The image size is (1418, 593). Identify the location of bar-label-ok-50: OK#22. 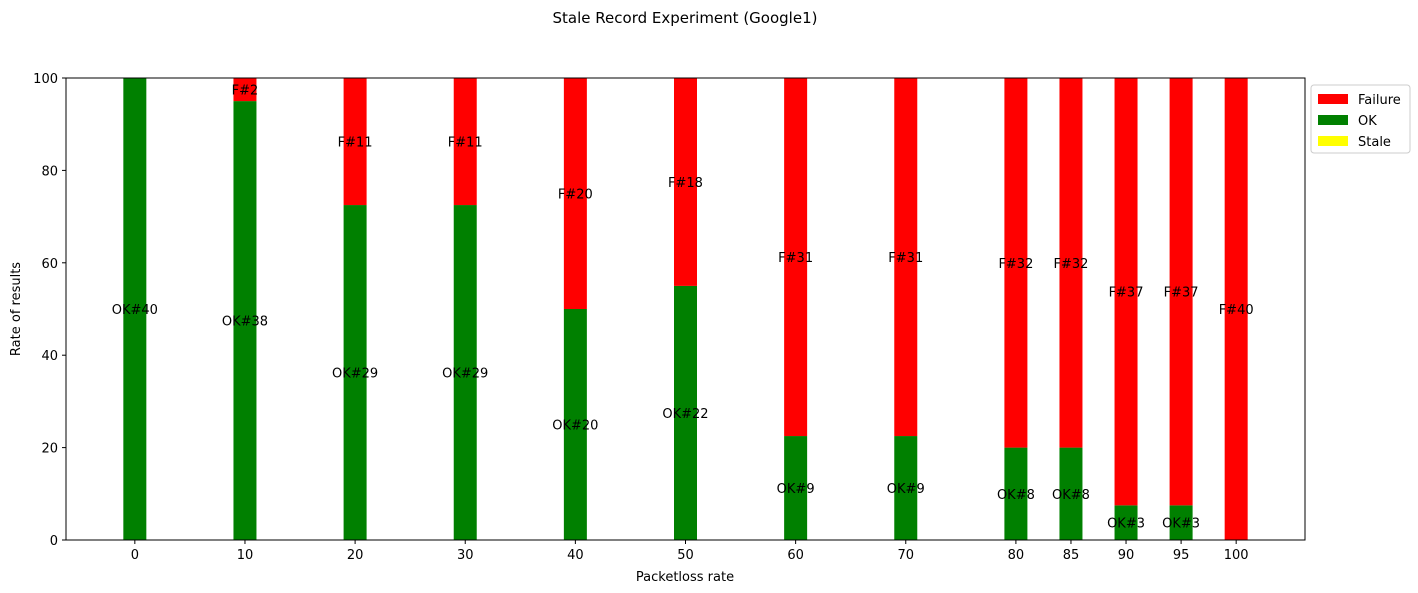
(685, 414).